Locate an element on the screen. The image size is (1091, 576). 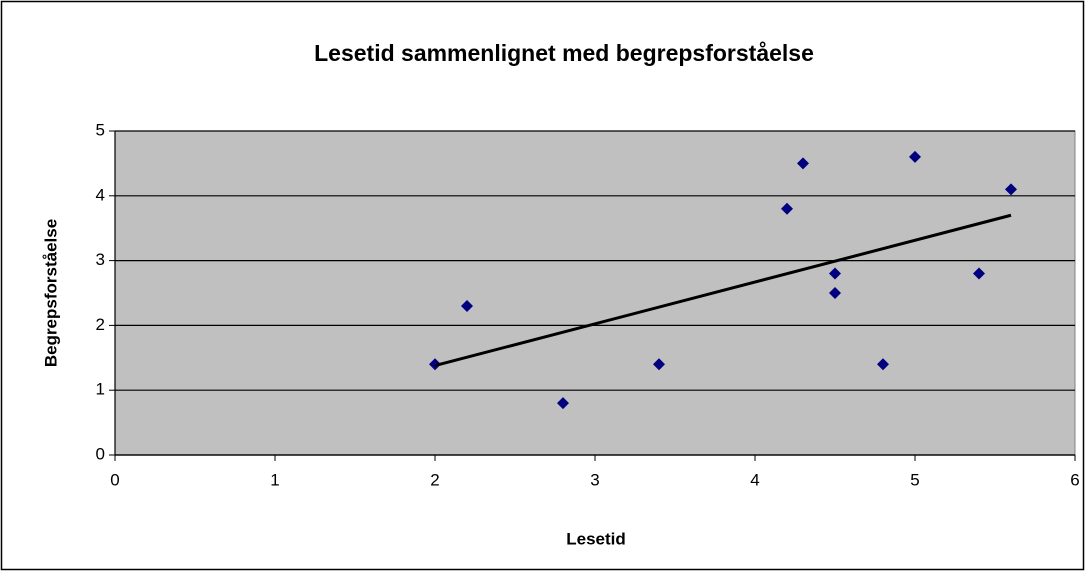
y-tick-label: 4 is located at coordinates (100, 194).